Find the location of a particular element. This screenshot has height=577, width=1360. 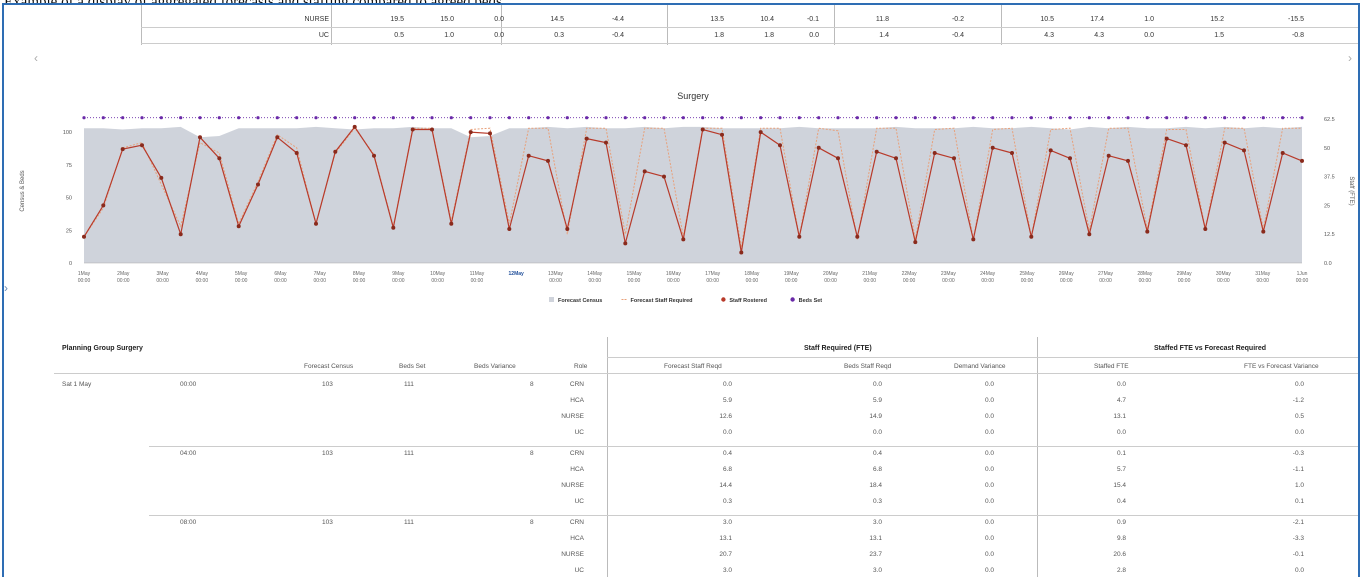

cell-fte: -1.1 is located at coordinates (1298, 469).